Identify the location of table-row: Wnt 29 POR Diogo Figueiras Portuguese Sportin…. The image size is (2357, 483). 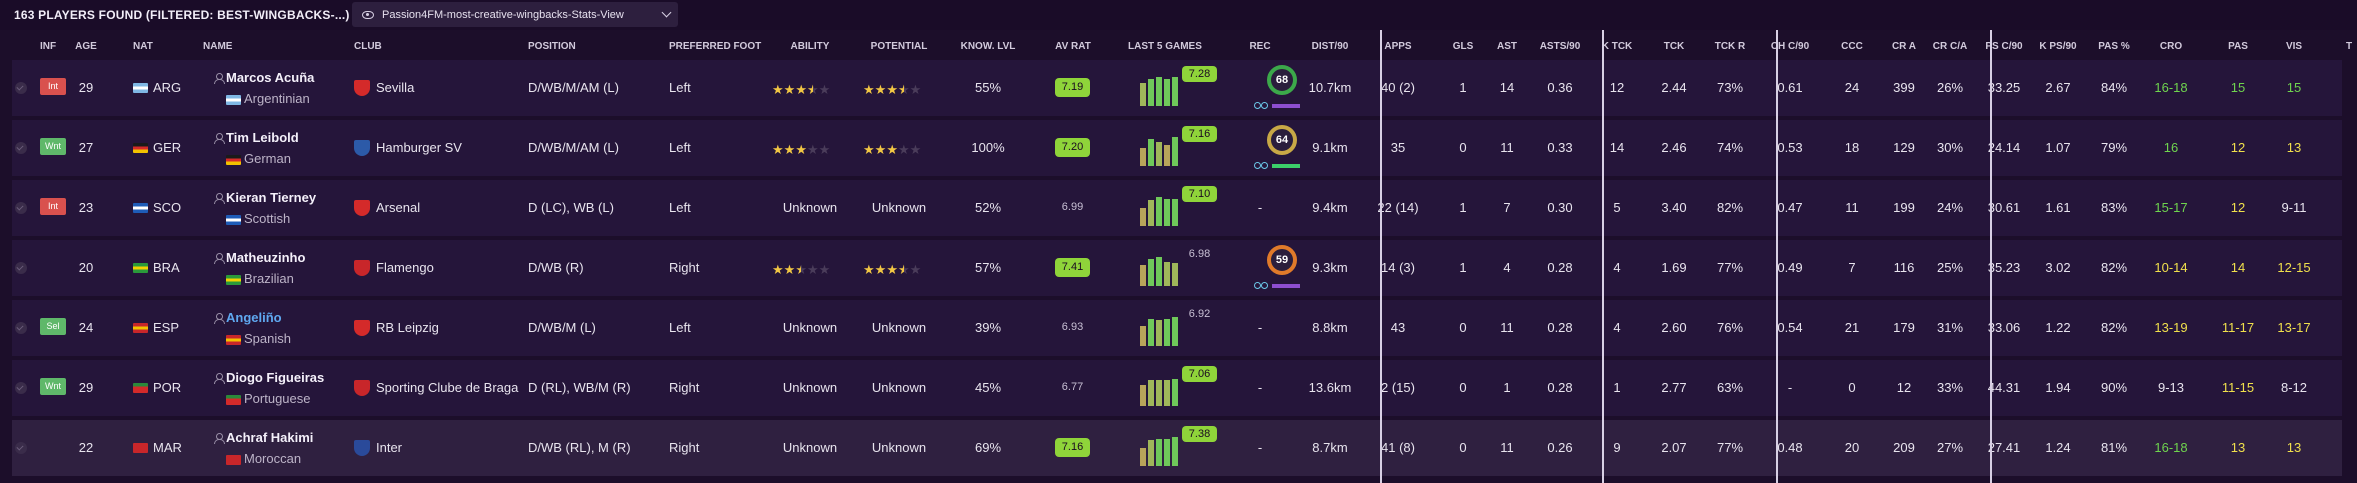
(1177, 388).